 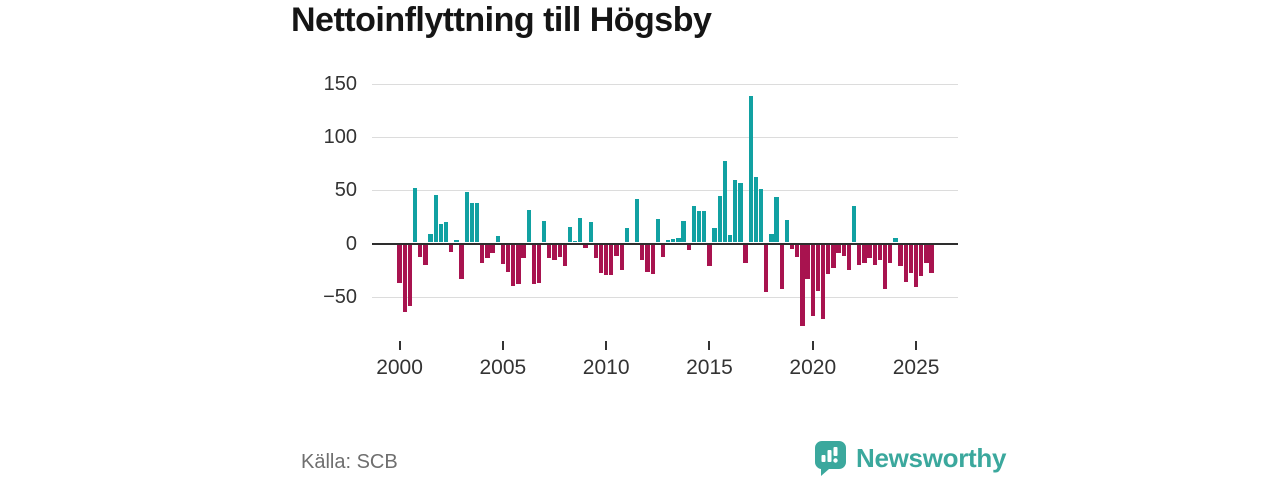 What do you see at coordinates (652, 259) in the screenshot?
I see `bar-2012q2` at bounding box center [652, 259].